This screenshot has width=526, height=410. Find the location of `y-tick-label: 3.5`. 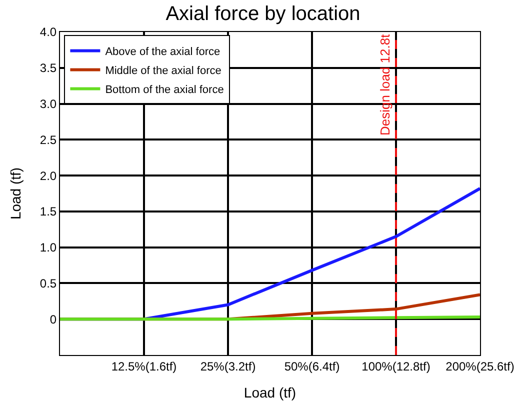

y-tick-label: 3.5 is located at coordinates (48, 68).